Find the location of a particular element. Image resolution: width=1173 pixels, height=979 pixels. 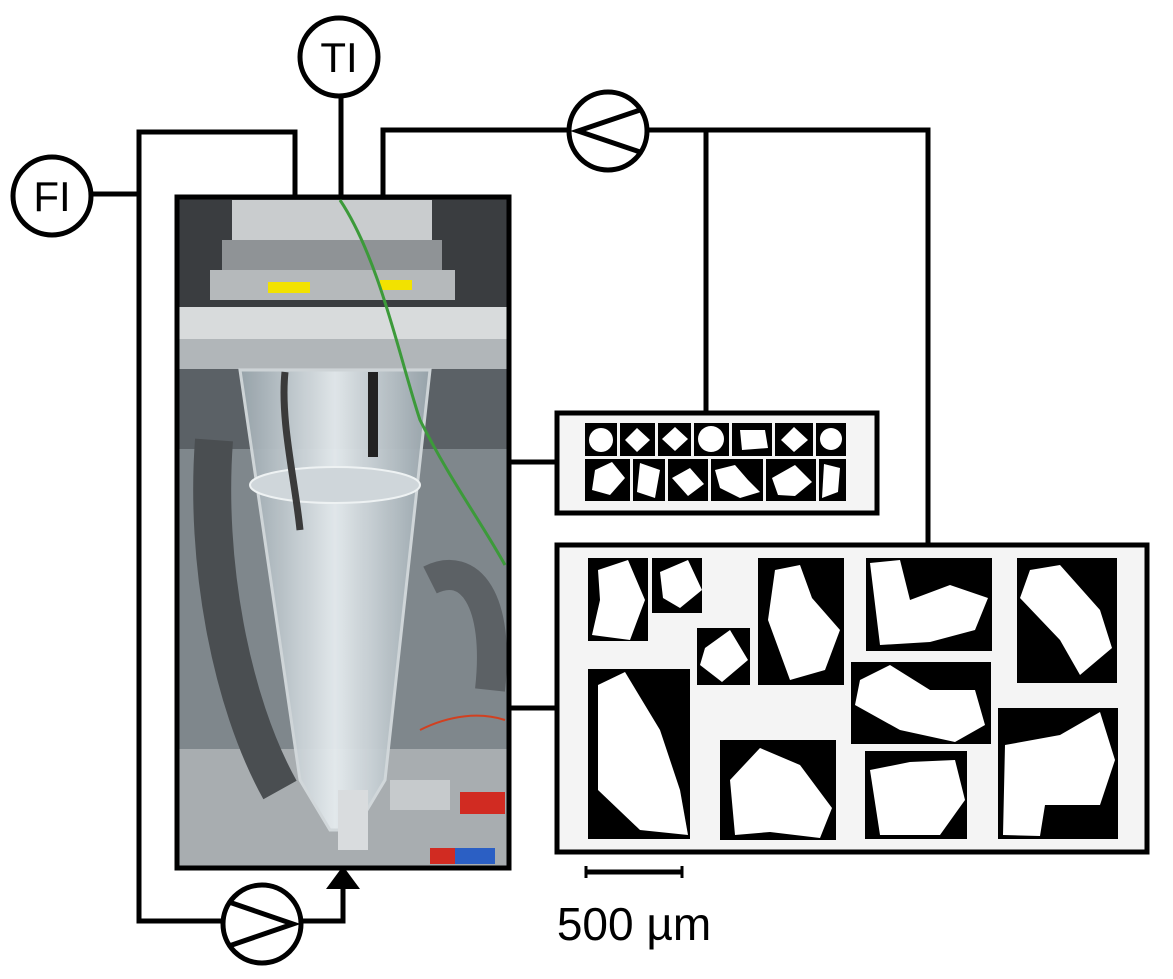

particle-shapes-large is located at coordinates (853, 699).